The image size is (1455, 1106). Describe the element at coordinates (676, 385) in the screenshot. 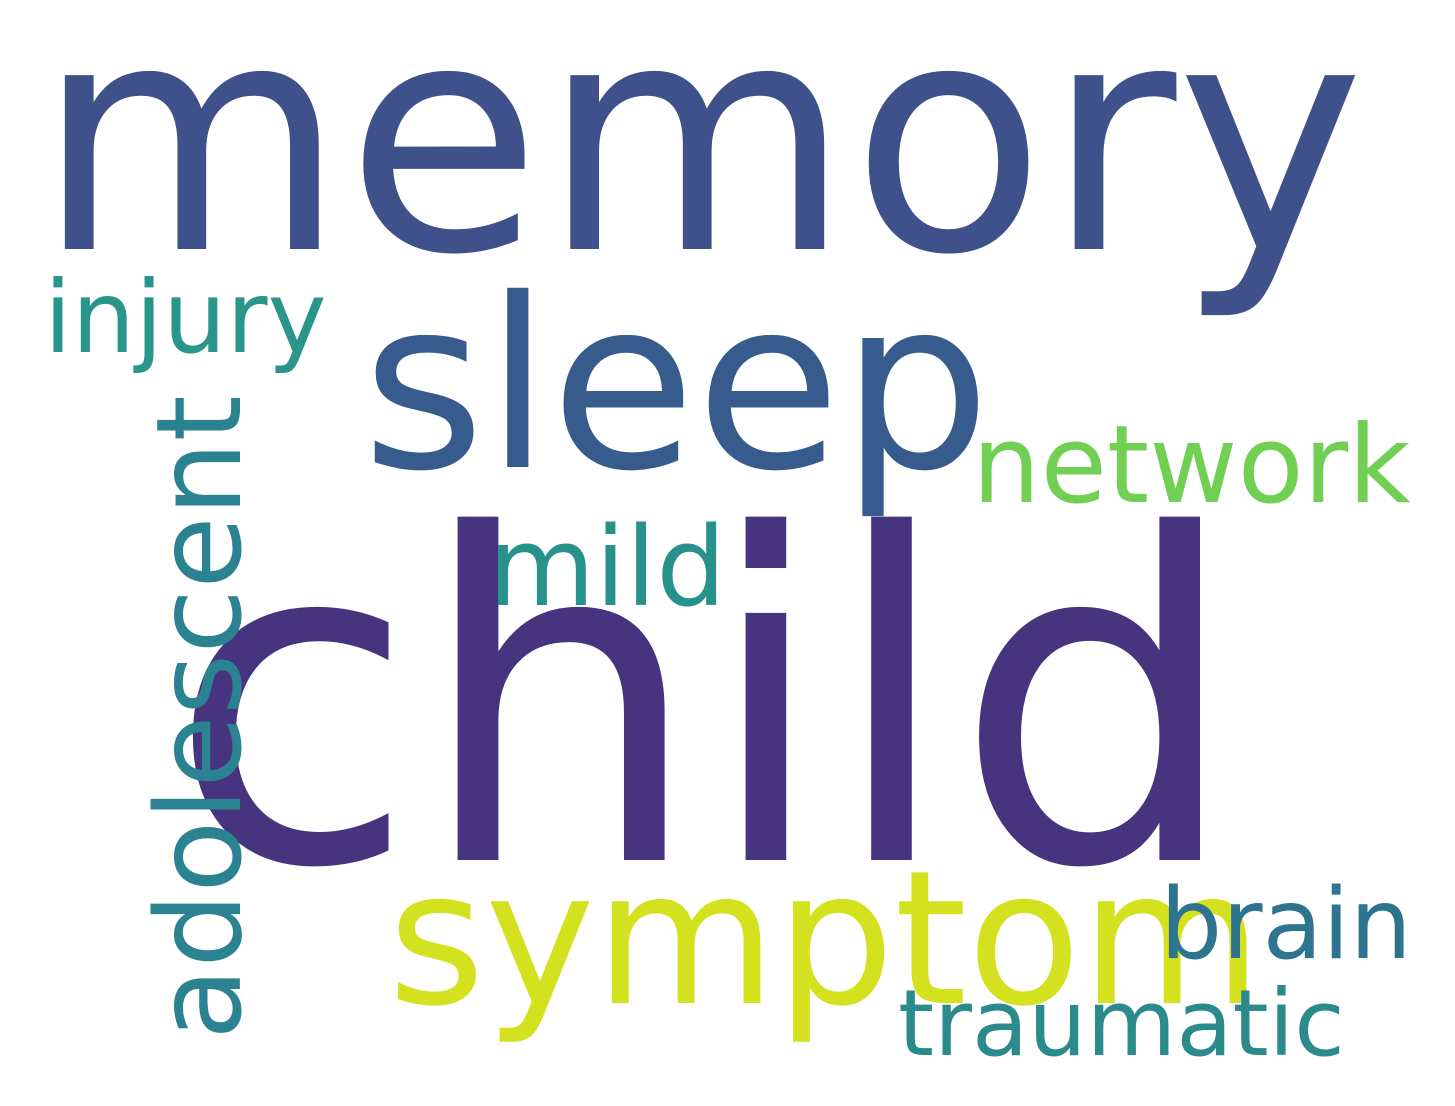

I see `word-sleep: sleep` at that location.